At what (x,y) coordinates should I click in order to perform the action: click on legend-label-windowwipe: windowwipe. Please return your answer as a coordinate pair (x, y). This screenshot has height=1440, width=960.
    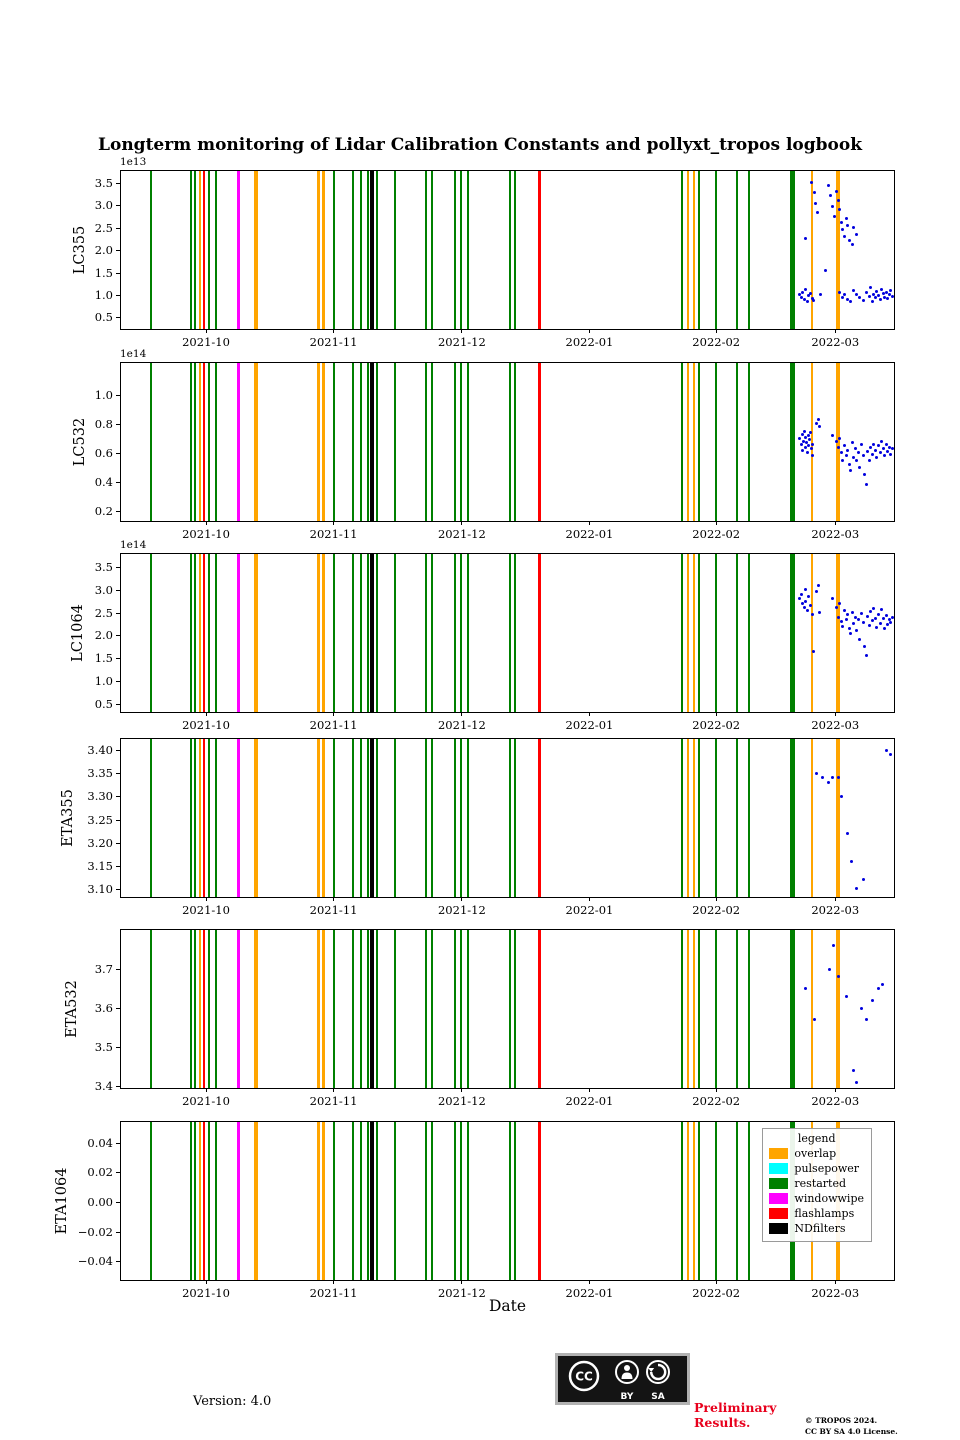
    Looking at the image, I should click on (829, 1198).